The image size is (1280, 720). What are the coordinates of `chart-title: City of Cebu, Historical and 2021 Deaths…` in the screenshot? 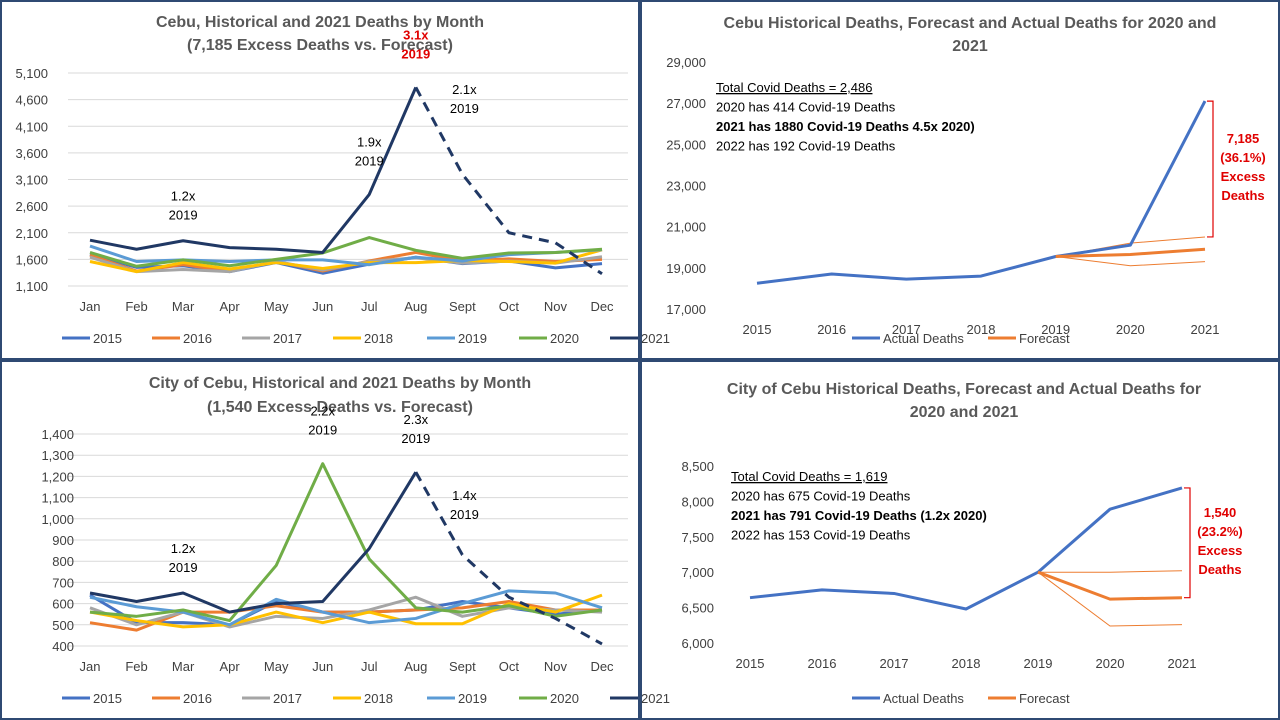 It's located at (340, 383).